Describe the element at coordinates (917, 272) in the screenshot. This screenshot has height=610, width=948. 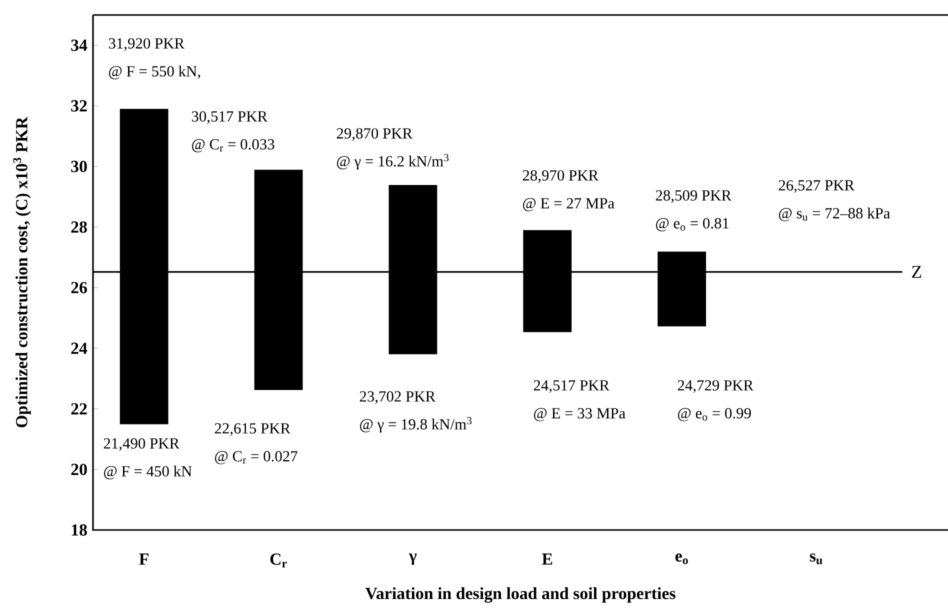
I see `ref-line-label: Z` at that location.